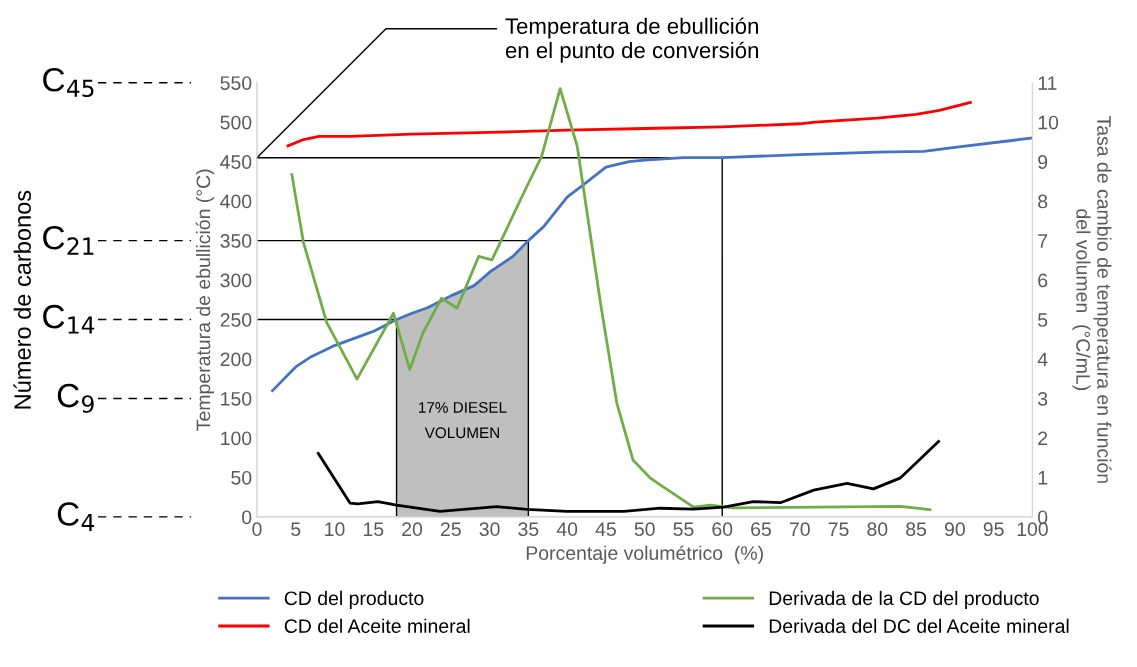 This screenshot has width=1137, height=667. I want to click on y-tick-label: 250, so click(236, 320).